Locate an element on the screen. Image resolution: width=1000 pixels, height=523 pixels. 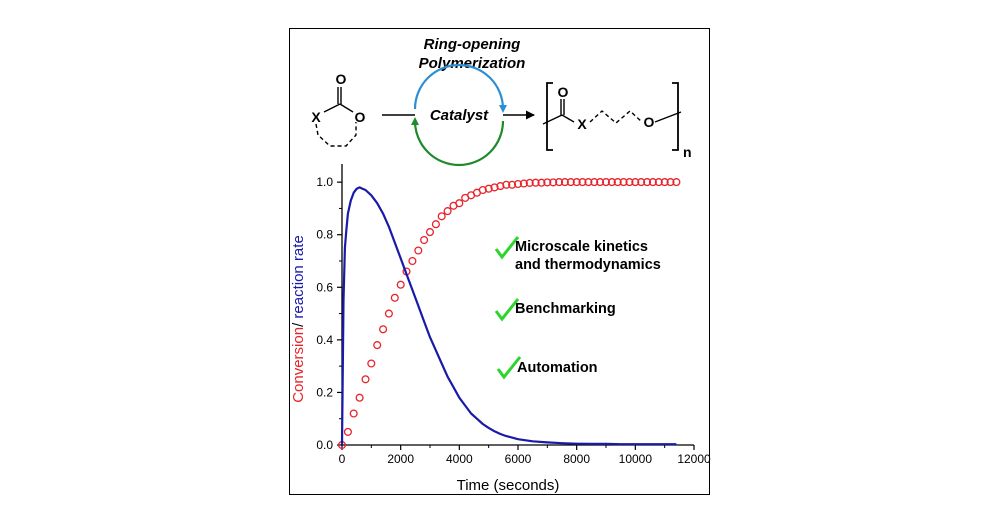
cycle-top-arc is located at coordinates (460, 88).